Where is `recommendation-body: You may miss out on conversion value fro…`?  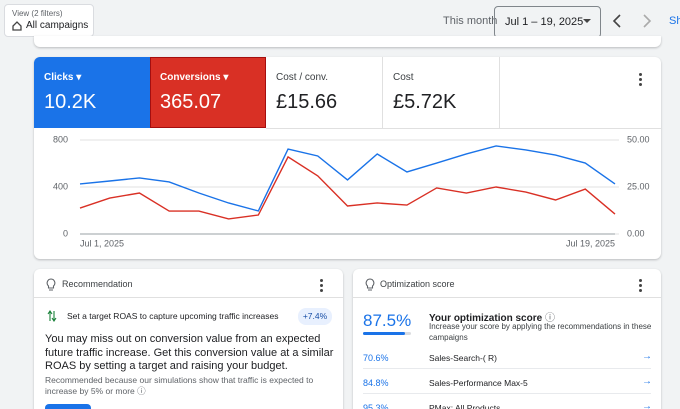 recommendation-body: You may miss out on conversion value fro… is located at coordinates (189, 352).